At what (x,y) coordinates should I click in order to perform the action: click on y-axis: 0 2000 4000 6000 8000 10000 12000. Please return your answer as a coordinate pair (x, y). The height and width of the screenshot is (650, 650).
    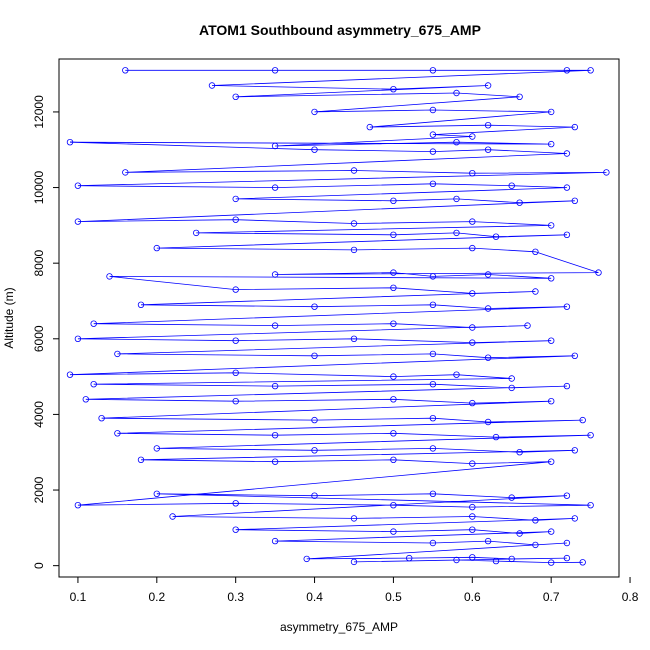
    Looking at the image, I should click on (45, 332).